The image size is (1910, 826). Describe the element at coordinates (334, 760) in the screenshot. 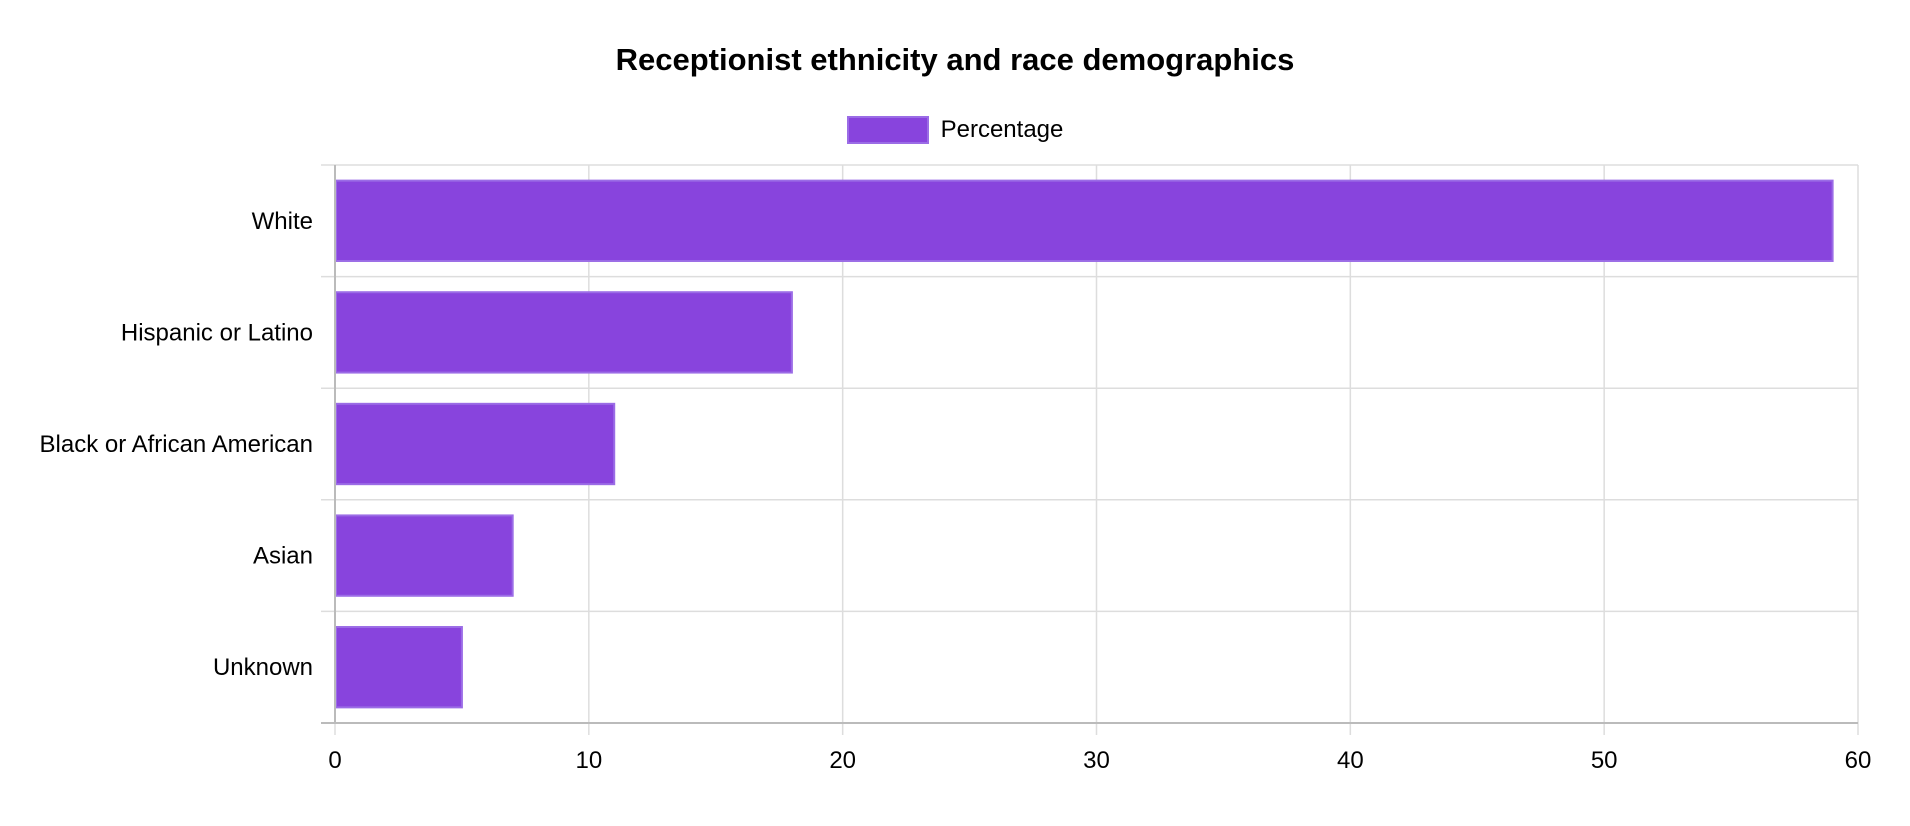

I see `x-tick-label: 0` at that location.